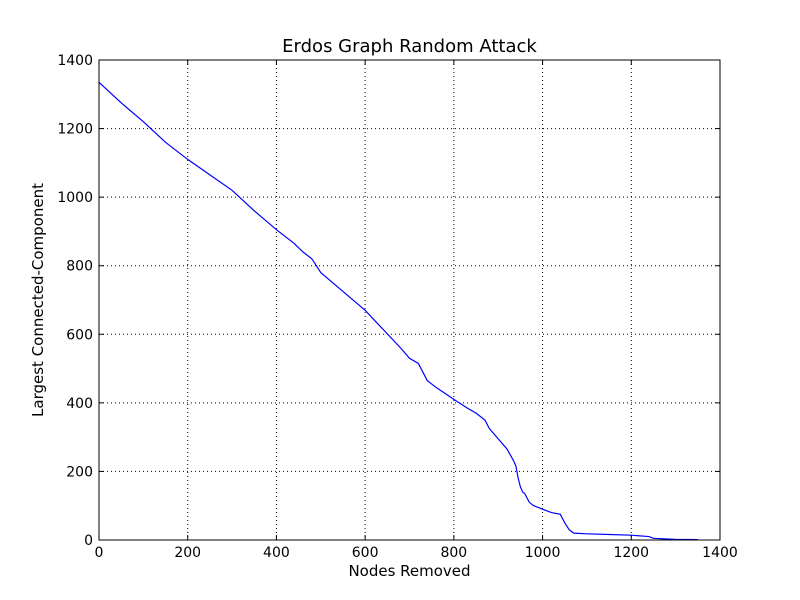 The image size is (800, 600). Describe the element at coordinates (409, 571) in the screenshot. I see `x-axis-label: Nodes Removed` at that location.